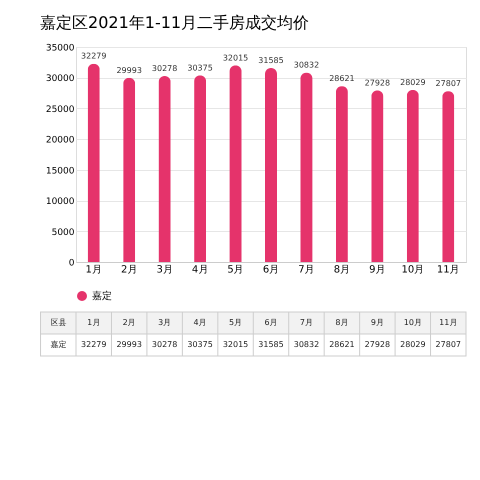 Image resolution: width=480 pixels, height=480 pixels. What do you see at coordinates (129, 270) in the screenshot?
I see `x-tick-label: 2月` at bounding box center [129, 270].